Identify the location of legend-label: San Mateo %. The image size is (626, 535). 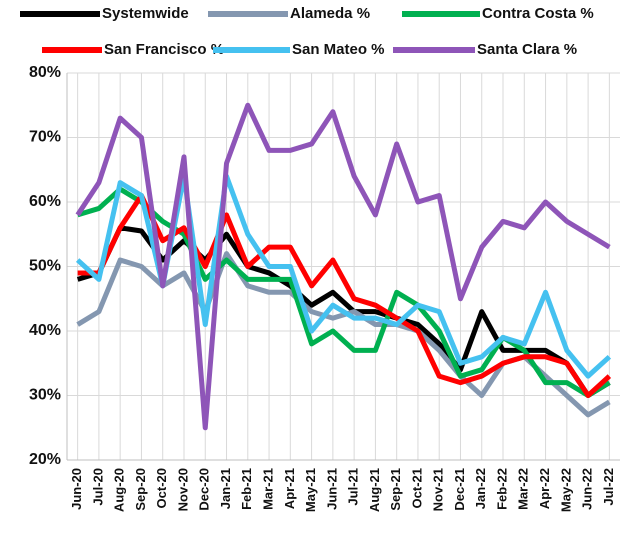
(338, 49).